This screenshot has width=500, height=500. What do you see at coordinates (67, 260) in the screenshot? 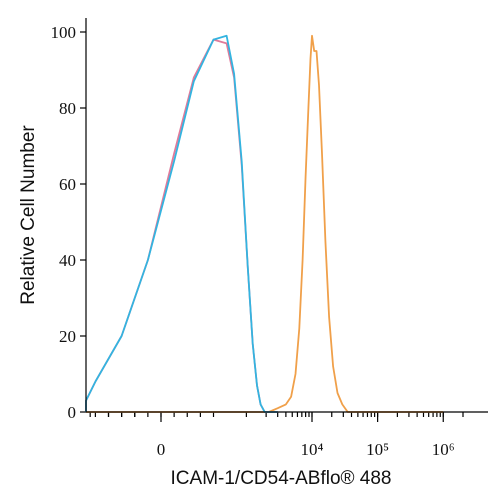
I see `y-tick-label: 40` at bounding box center [67, 260].